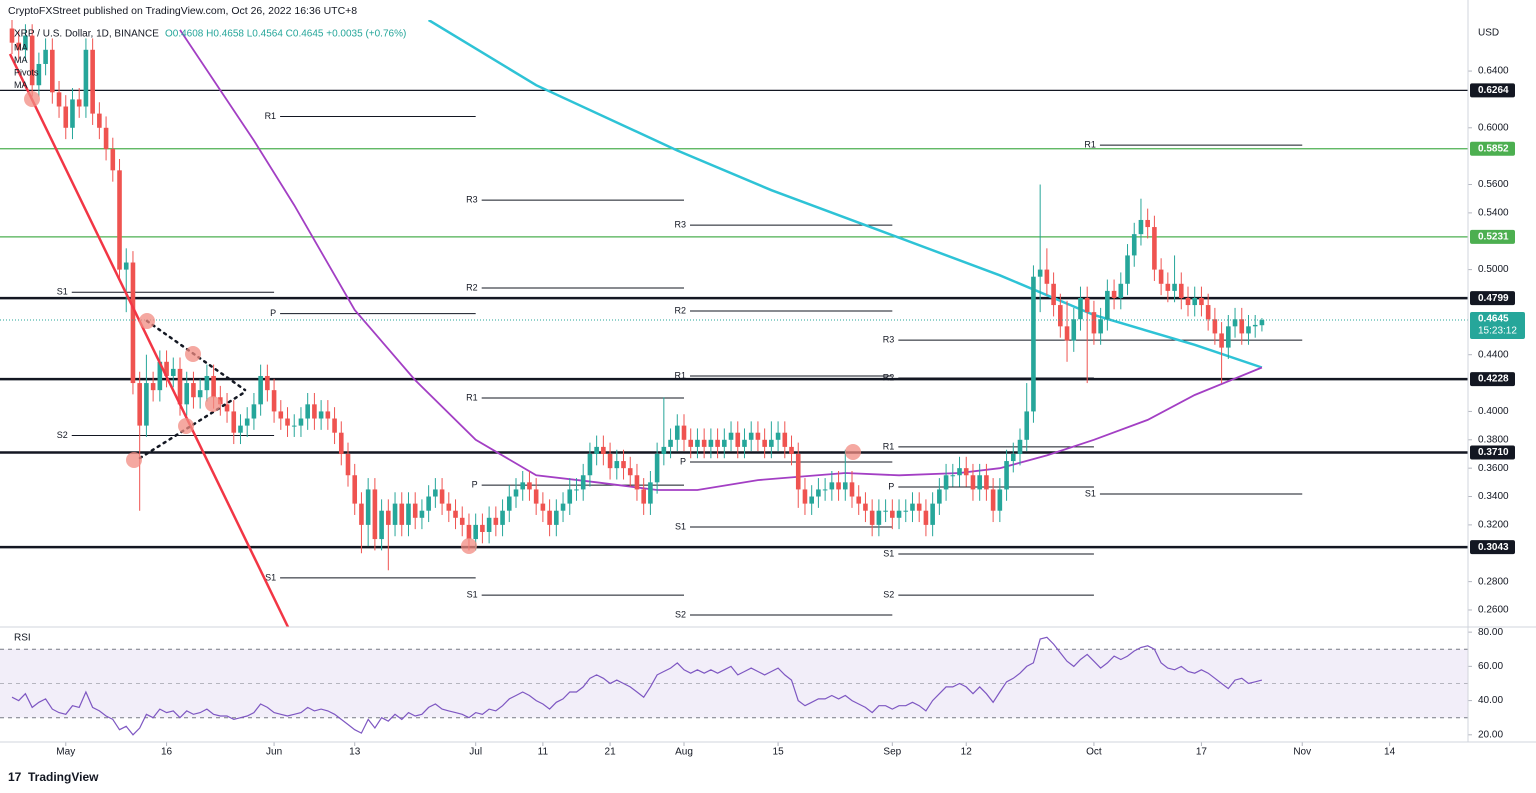 This screenshot has height=793, width=1536. I want to click on level-label: 0.6264, so click(1493, 90).